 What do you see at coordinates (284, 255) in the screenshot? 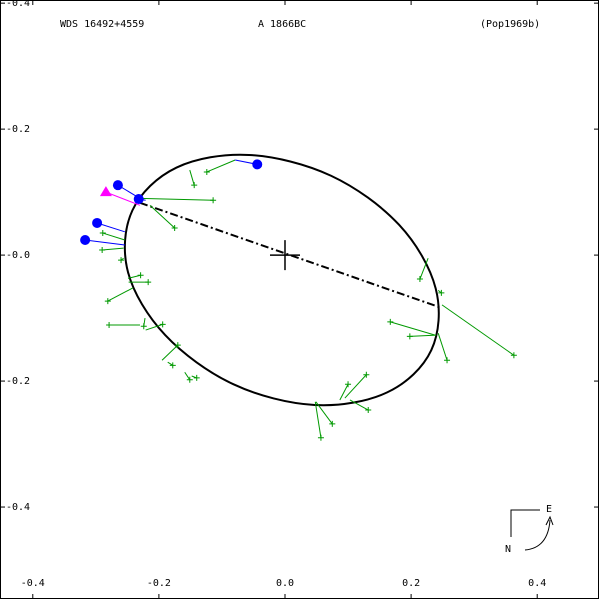
I see `primary-star` at bounding box center [284, 255].